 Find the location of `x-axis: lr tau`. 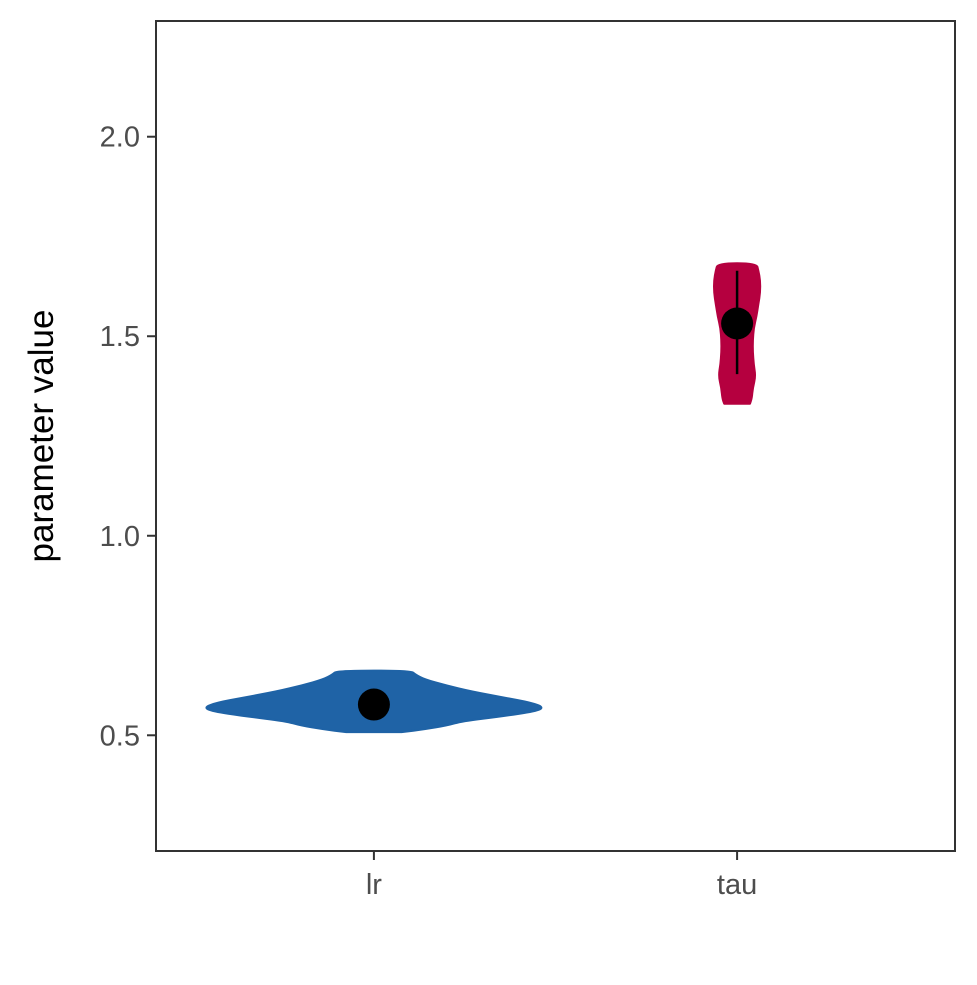

x-axis: lr tau is located at coordinates (561, 876).